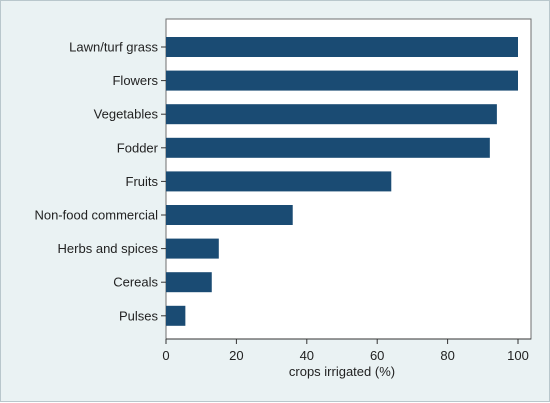 The width and height of the screenshot is (550, 403). I want to click on bar-non-food-commercial, so click(229, 215).